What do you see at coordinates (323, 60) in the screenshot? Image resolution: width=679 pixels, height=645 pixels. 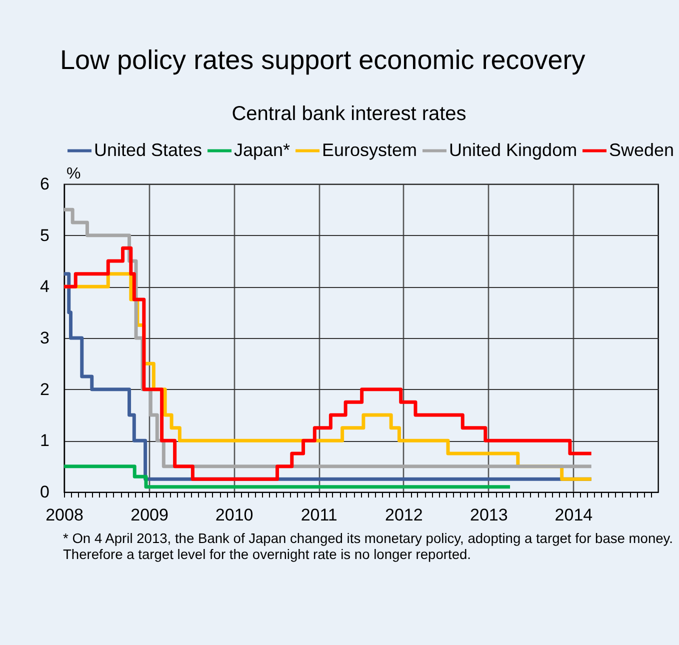 I see `chart-title: Low policy rates support economic recovery` at bounding box center [323, 60].